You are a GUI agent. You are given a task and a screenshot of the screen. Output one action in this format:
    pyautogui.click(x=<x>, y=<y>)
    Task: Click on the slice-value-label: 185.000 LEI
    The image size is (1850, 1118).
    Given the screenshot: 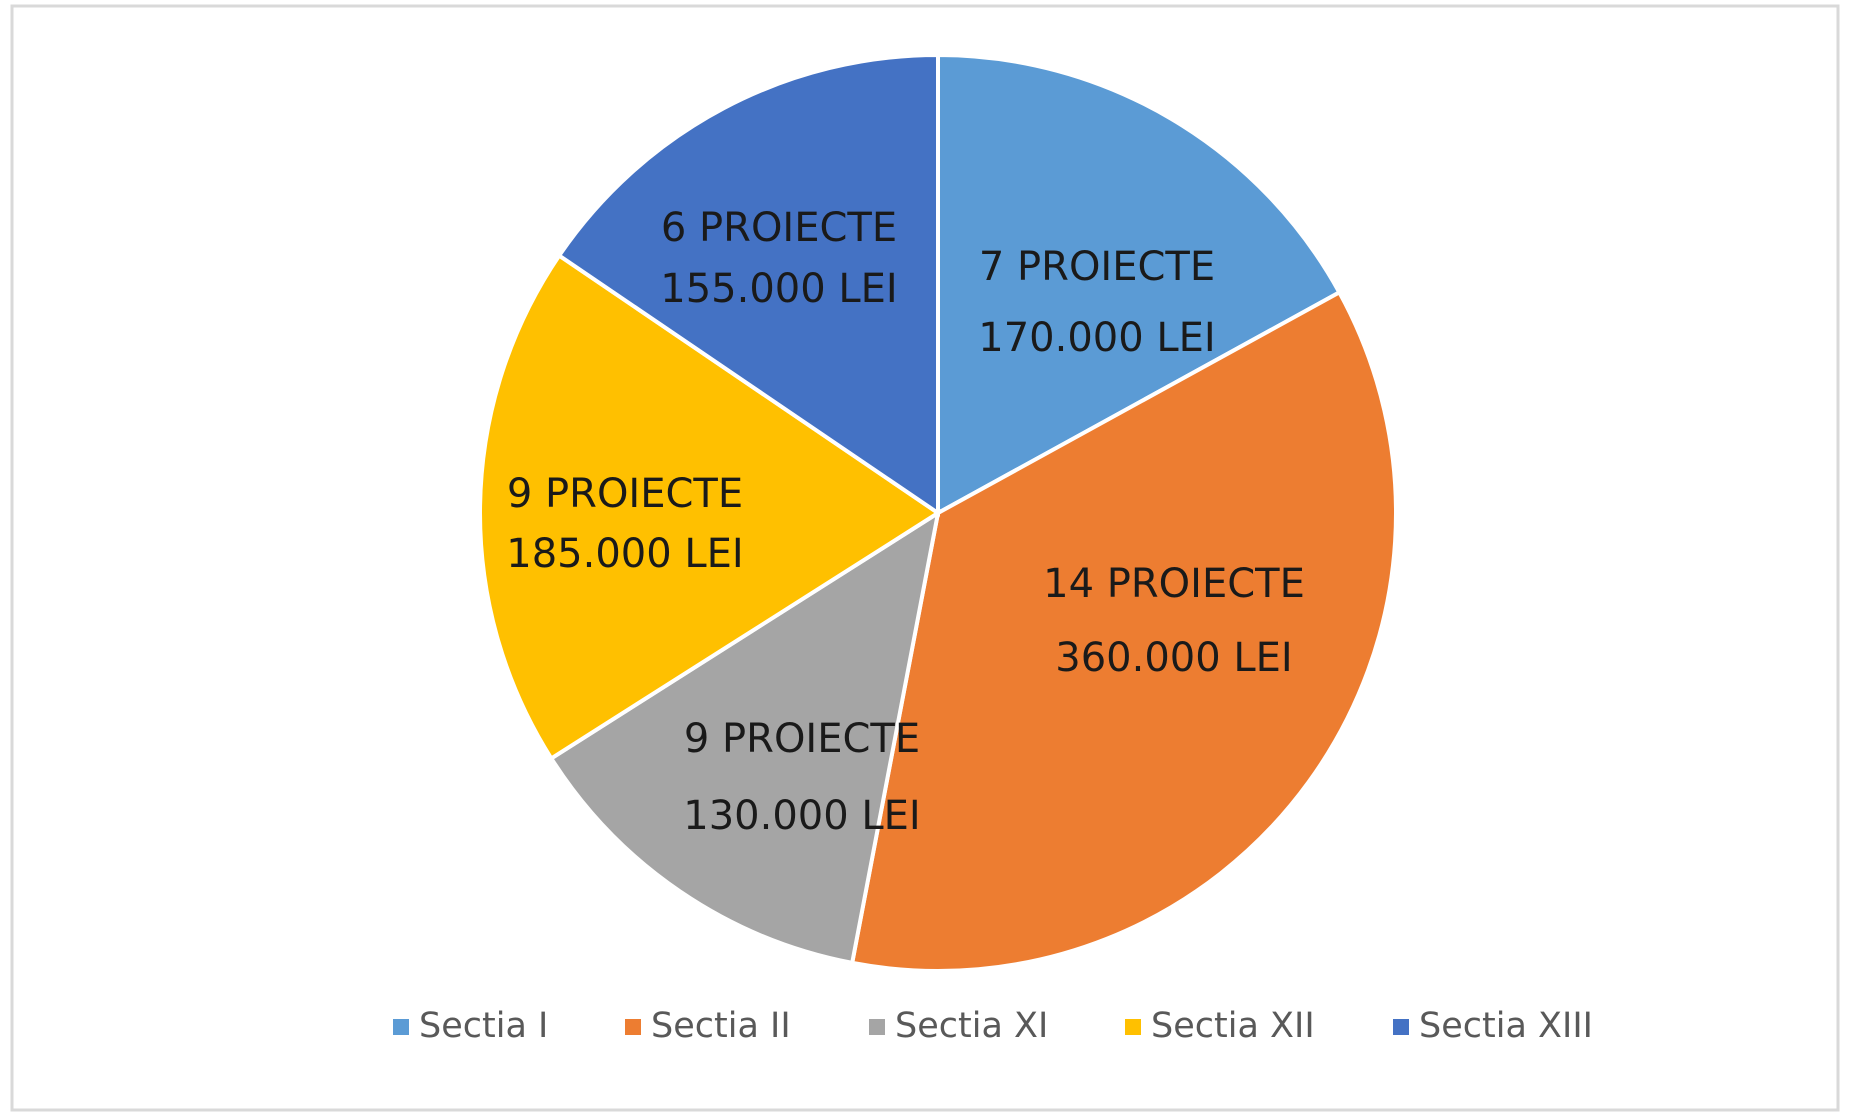 What is the action you would take?
    pyautogui.click(x=624, y=554)
    